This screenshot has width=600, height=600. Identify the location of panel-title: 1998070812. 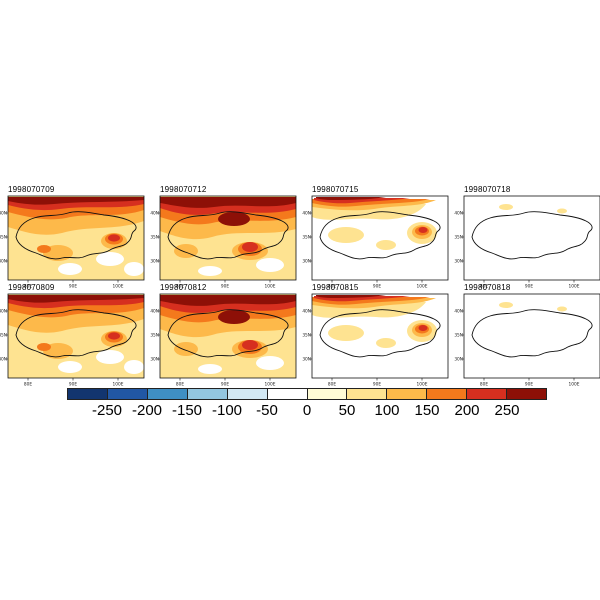
(183, 287).